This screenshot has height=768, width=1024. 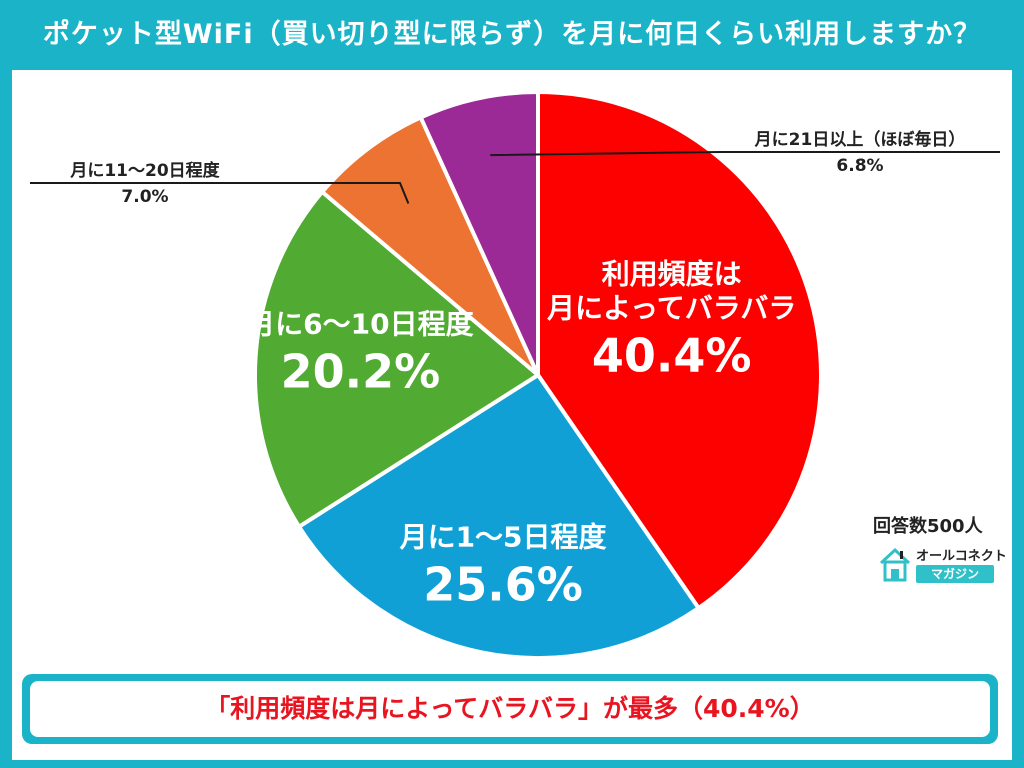 What do you see at coordinates (860, 166) in the screenshot?
I see `callout-value: 6.8%` at bounding box center [860, 166].